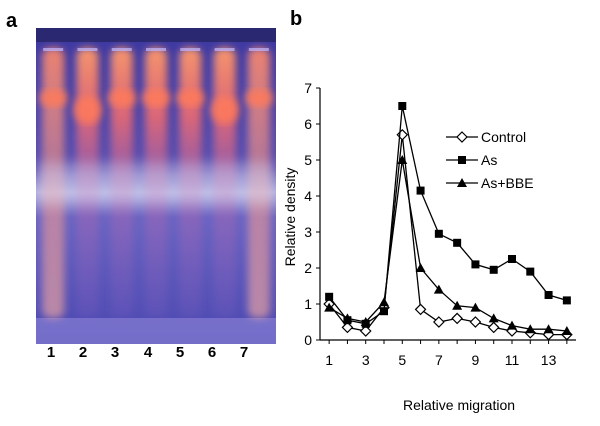  I want to click on y-tick-label: 6, so click(308, 124).